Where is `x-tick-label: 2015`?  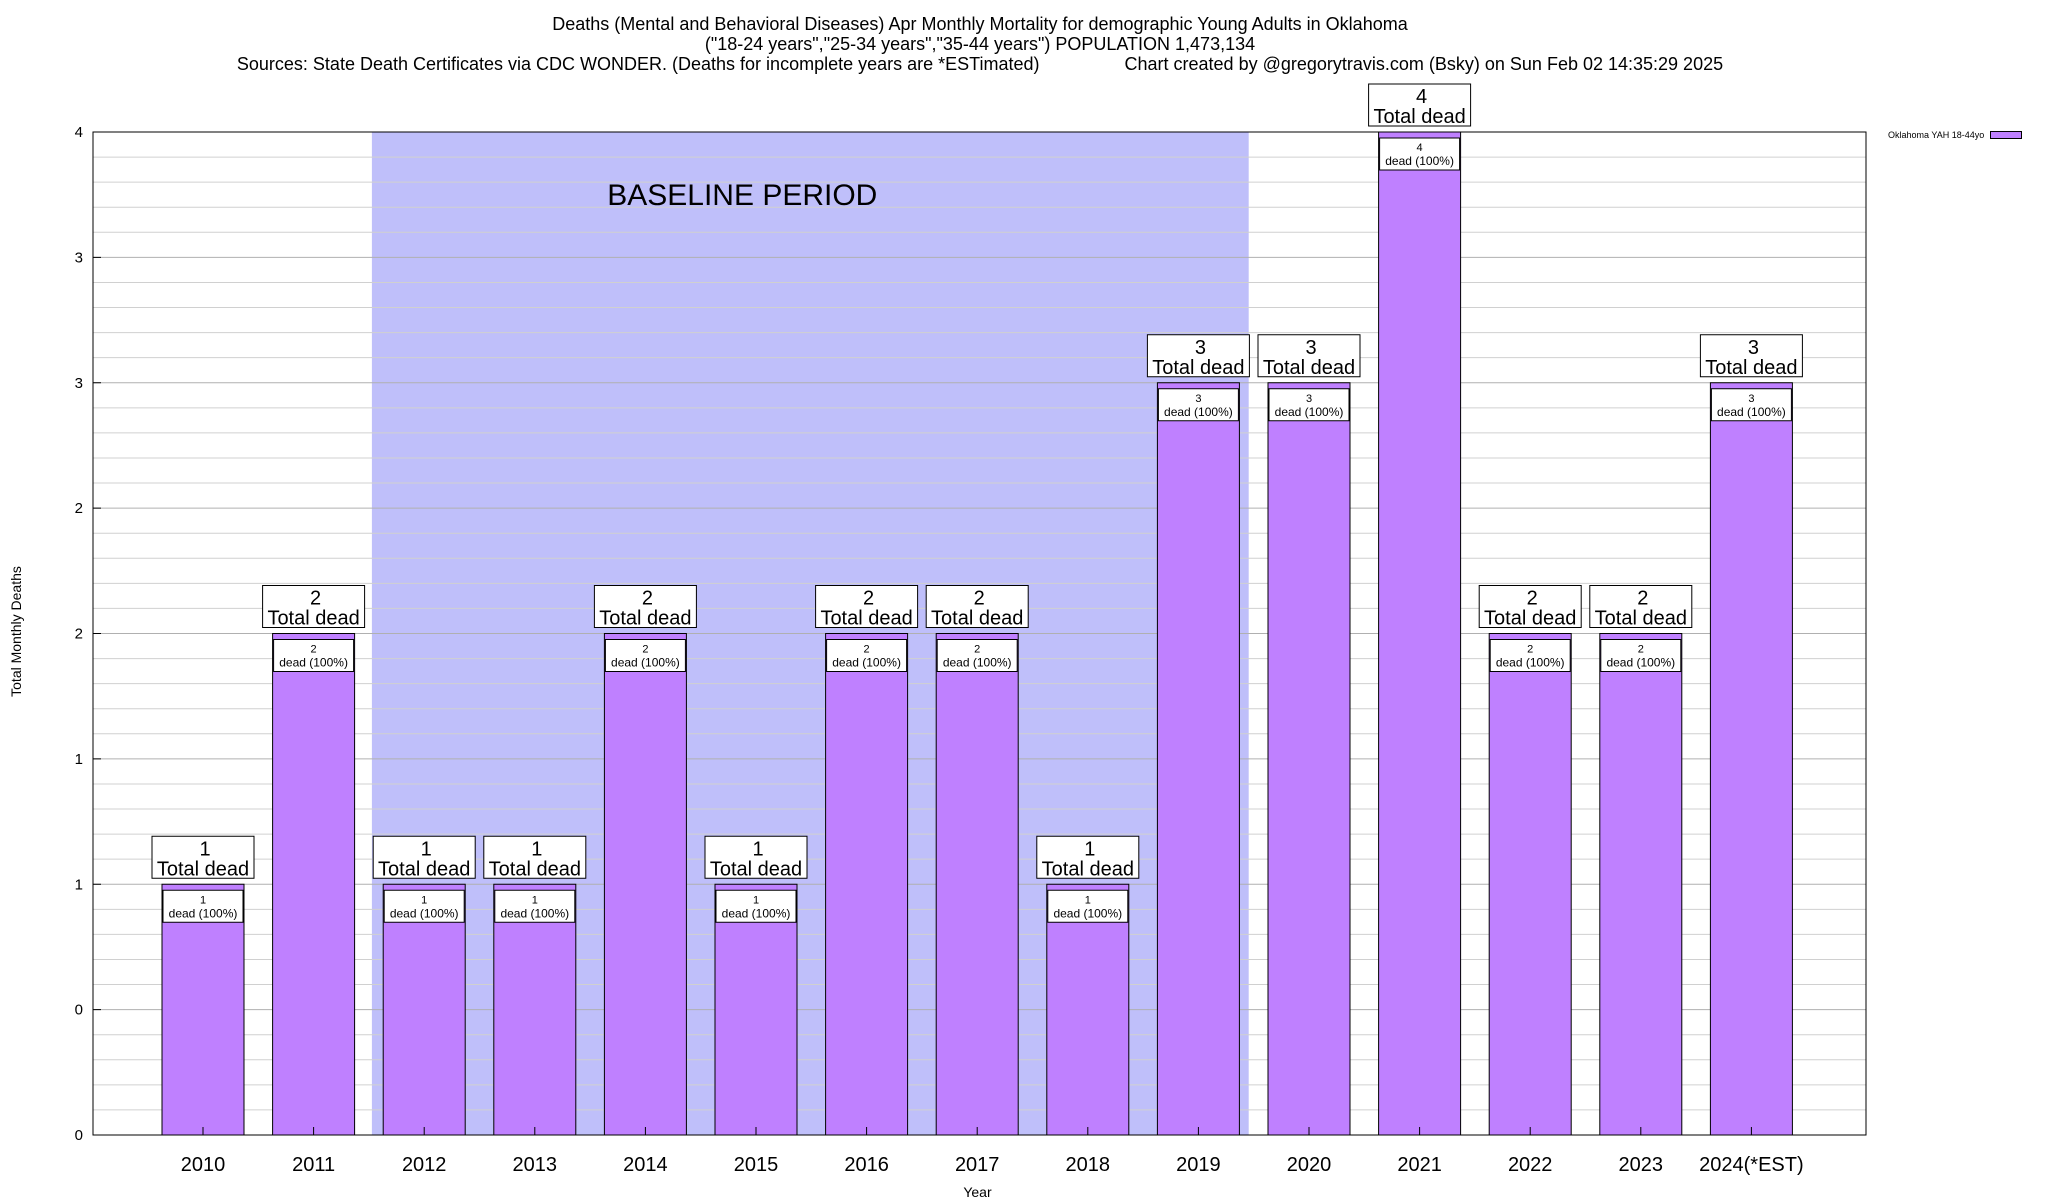 x-tick-label: 2015 is located at coordinates (756, 1165).